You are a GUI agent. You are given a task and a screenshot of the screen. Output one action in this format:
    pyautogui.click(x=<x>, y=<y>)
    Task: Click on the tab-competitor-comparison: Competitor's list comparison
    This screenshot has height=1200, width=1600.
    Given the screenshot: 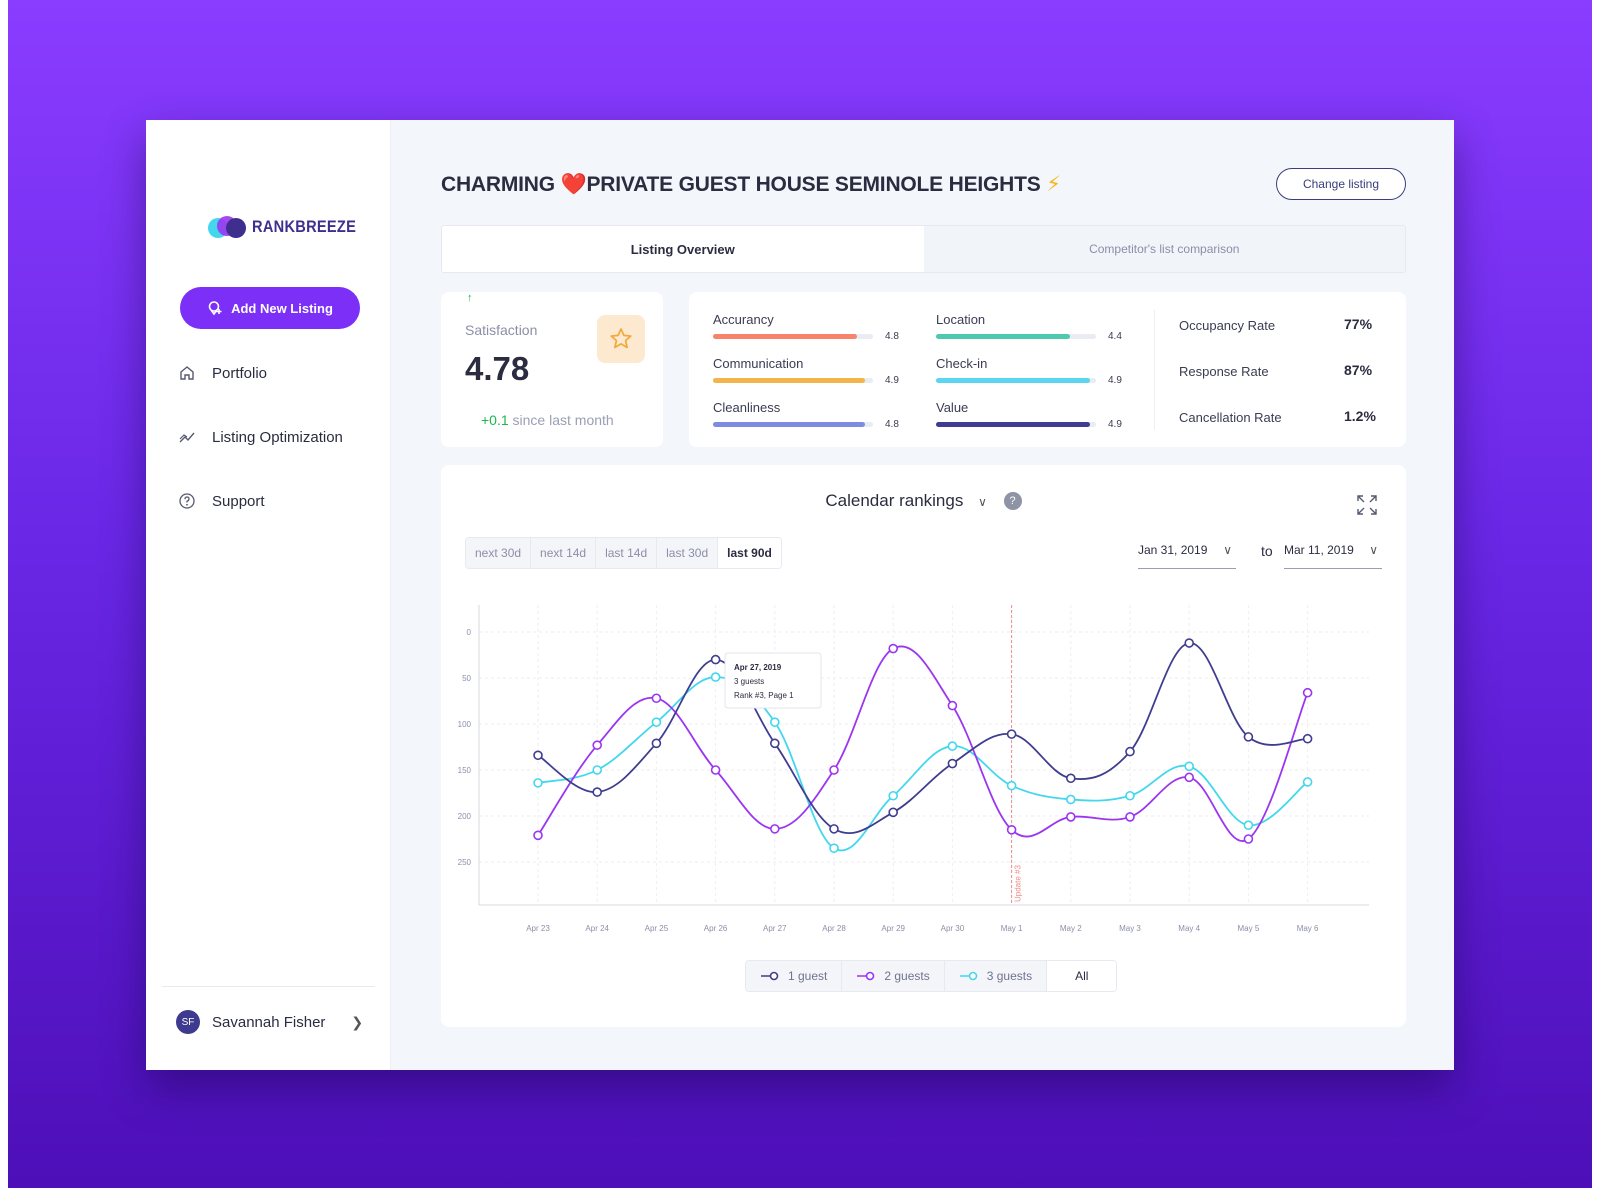 What is the action you would take?
    pyautogui.click(x=1164, y=249)
    